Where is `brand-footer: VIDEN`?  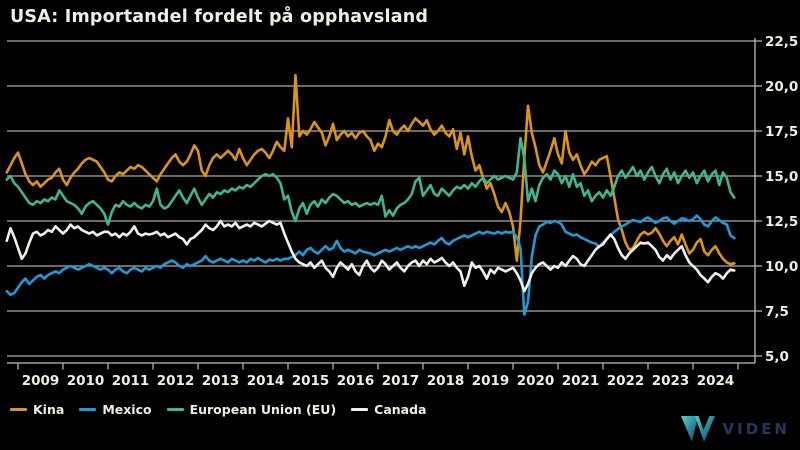
brand-footer: VIDEN is located at coordinates (735, 429).